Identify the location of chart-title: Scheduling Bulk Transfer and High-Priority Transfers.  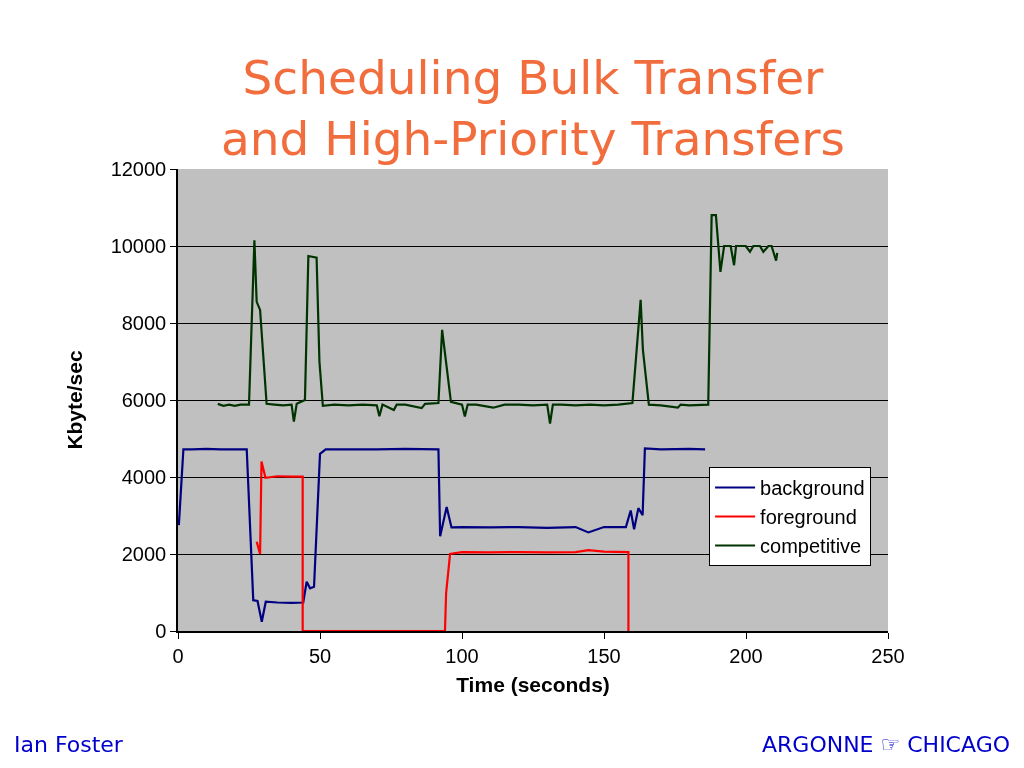
(533, 108).